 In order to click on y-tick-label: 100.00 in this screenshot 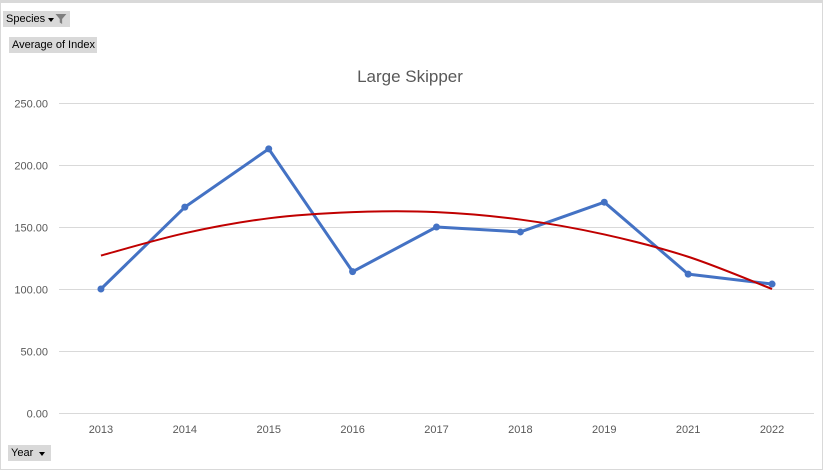, I will do `click(31, 291)`.